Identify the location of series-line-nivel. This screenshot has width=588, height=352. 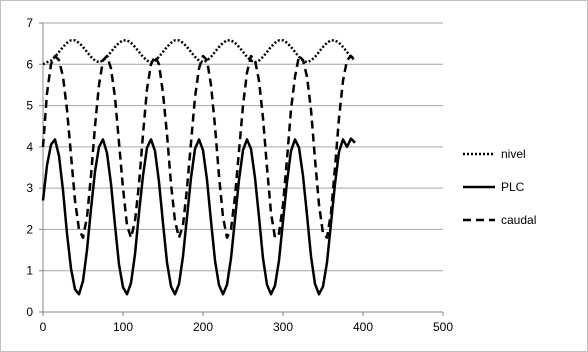
(199, 52).